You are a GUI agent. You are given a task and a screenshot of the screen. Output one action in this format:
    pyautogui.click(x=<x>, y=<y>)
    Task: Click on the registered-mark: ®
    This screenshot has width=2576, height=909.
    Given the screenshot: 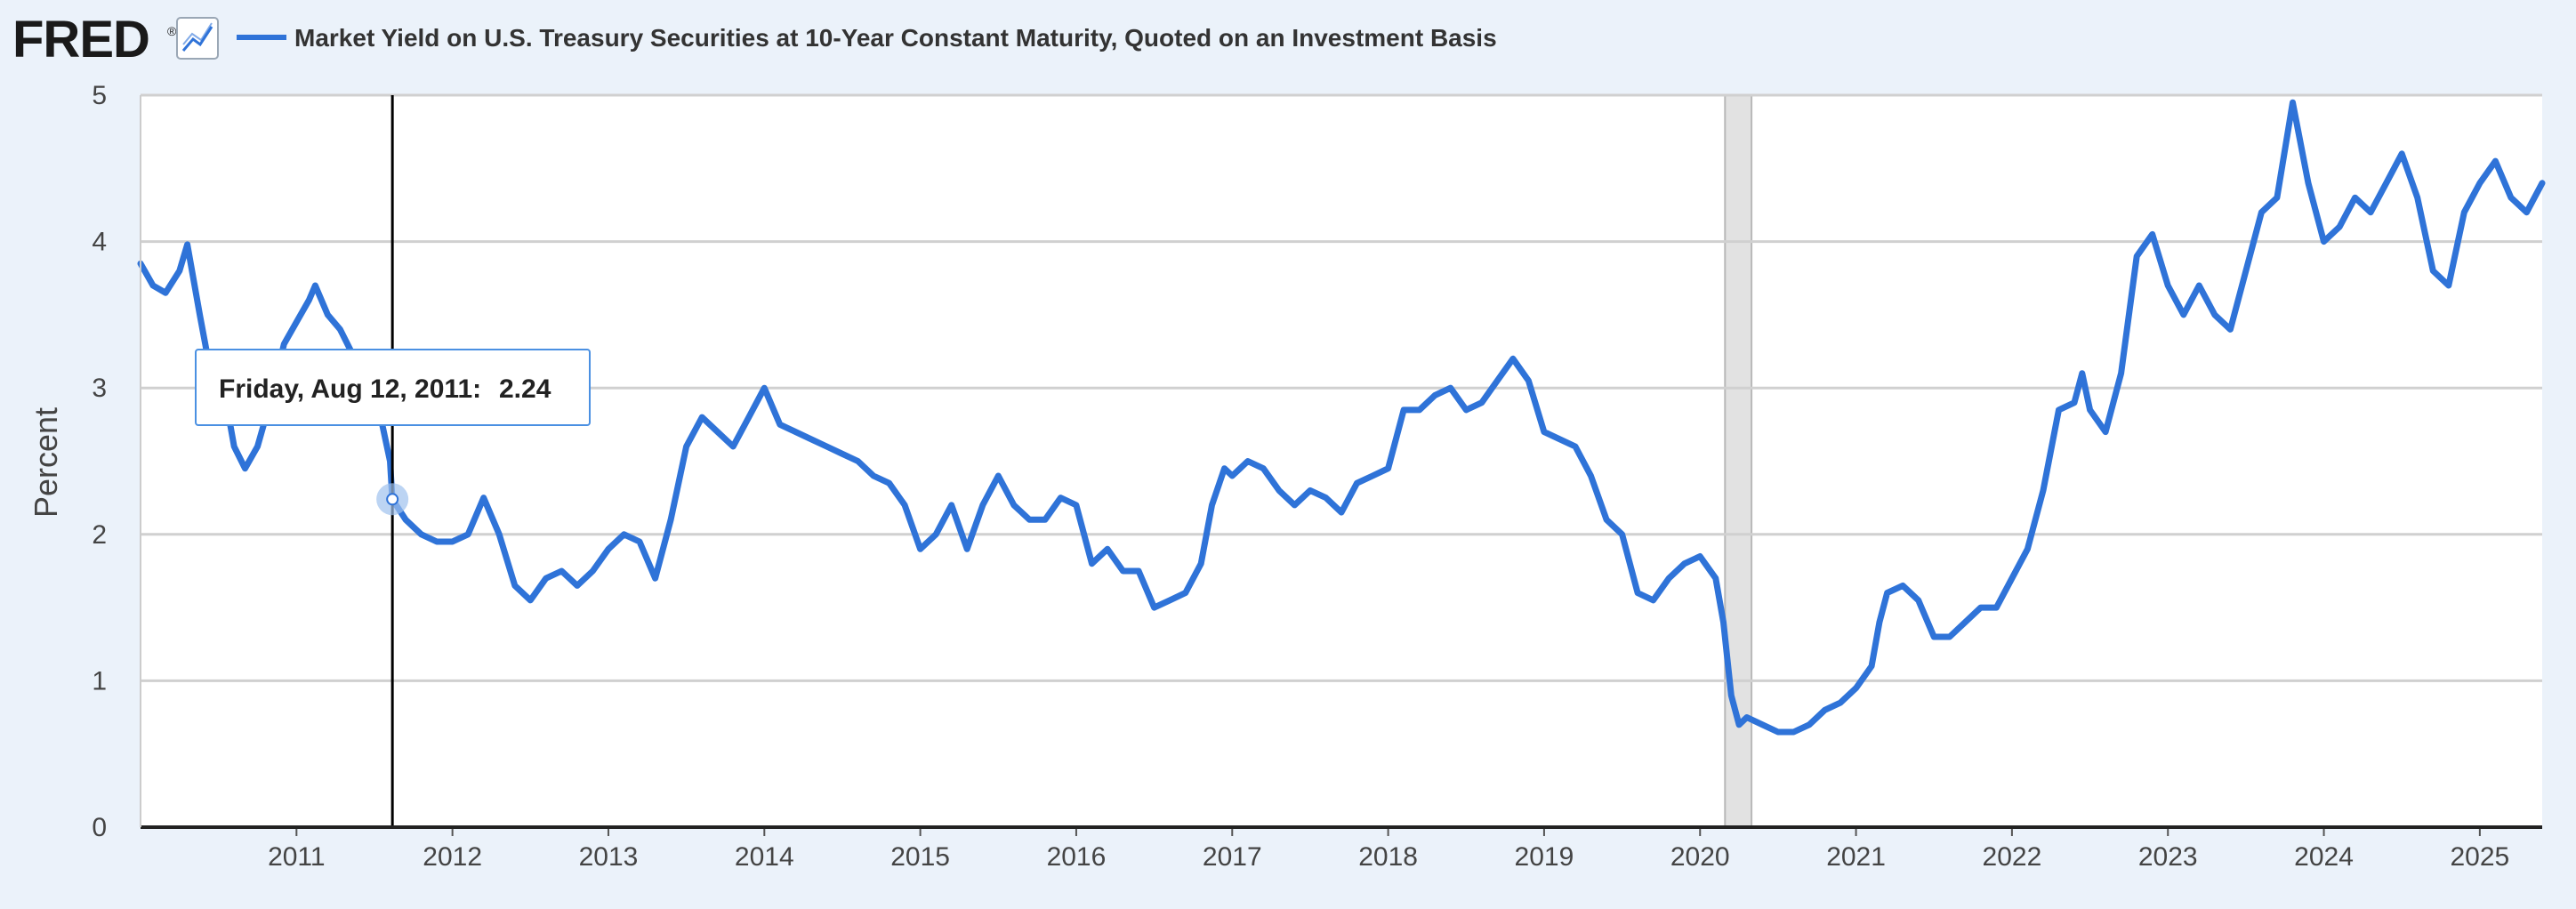 What is the action you would take?
    pyautogui.click(x=172, y=31)
    